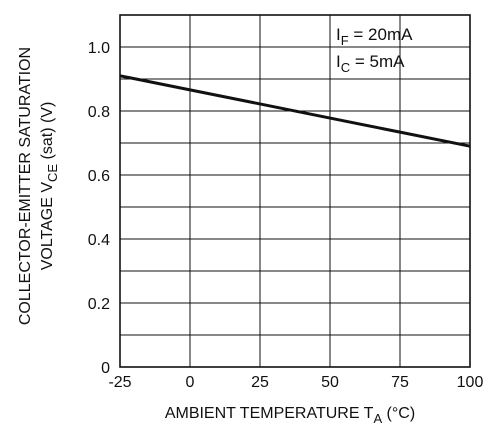  I want to click on condition-ic: IC = 5mA, so click(370, 63).